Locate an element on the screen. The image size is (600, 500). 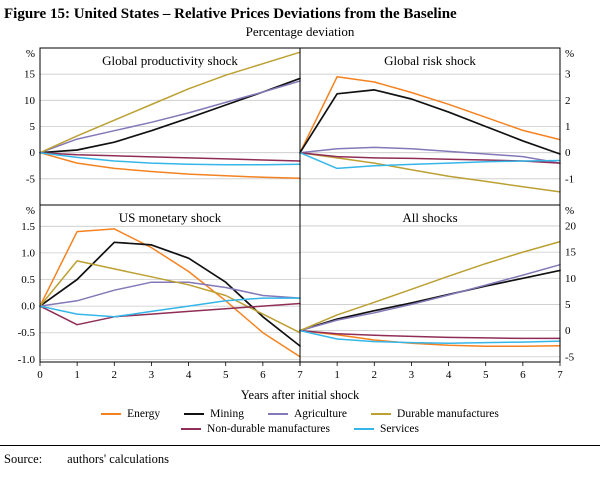
legend-label-non-durable-manufactures: Non-durable manufactures is located at coordinates (268, 429).